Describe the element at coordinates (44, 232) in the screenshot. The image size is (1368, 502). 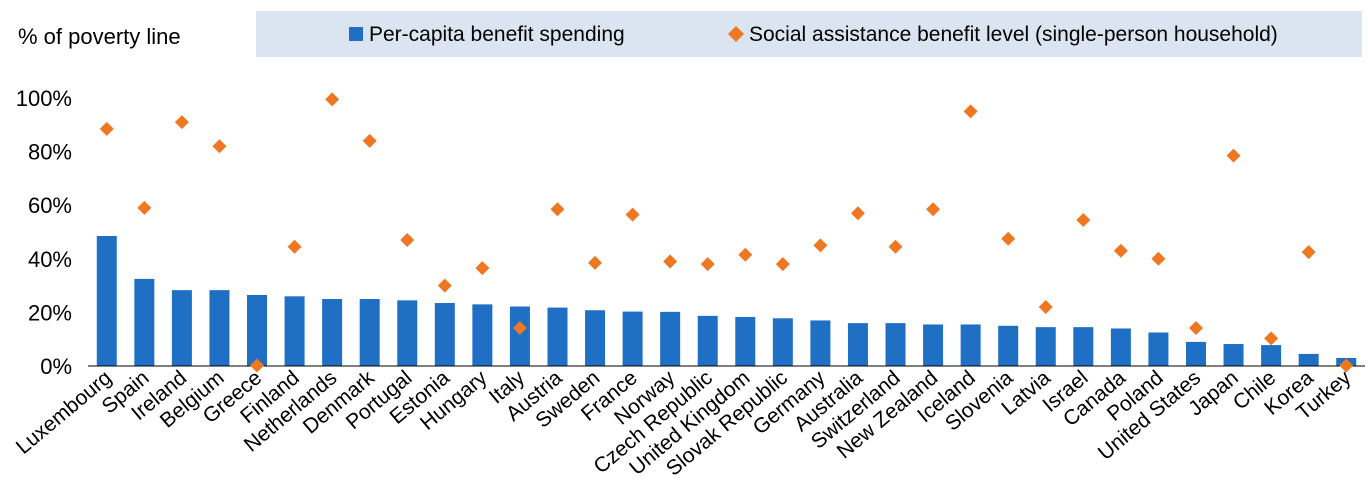
I see `y-axis-ticks: 0% 20% 40% 60% 80% 100%` at that location.